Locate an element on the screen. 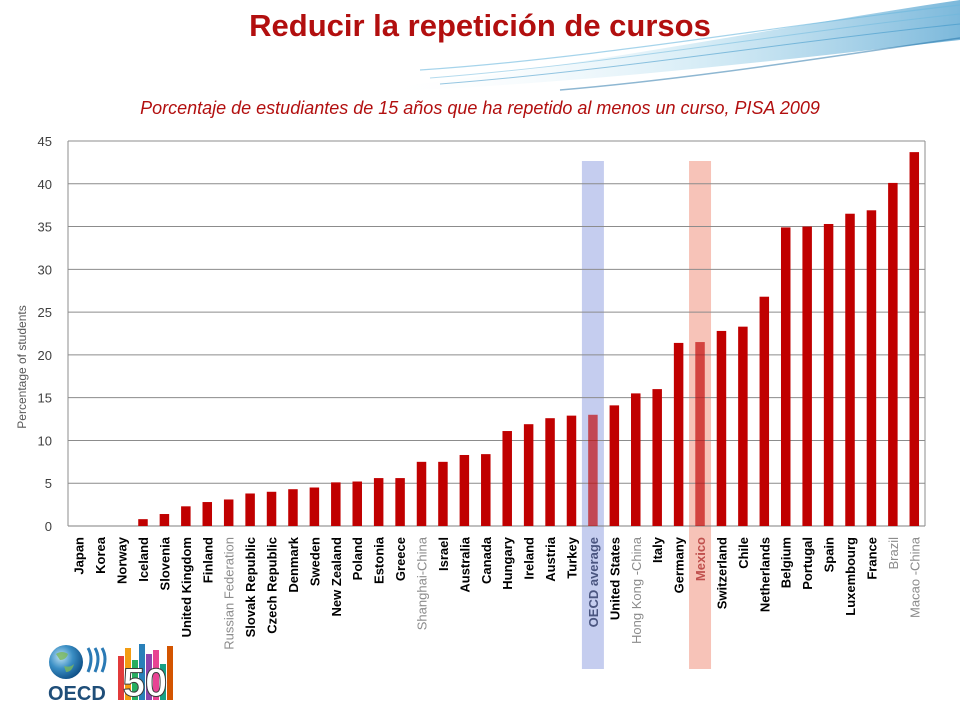 Image resolution: width=960 pixels, height=720 pixels. bar-iceland is located at coordinates (143, 522).